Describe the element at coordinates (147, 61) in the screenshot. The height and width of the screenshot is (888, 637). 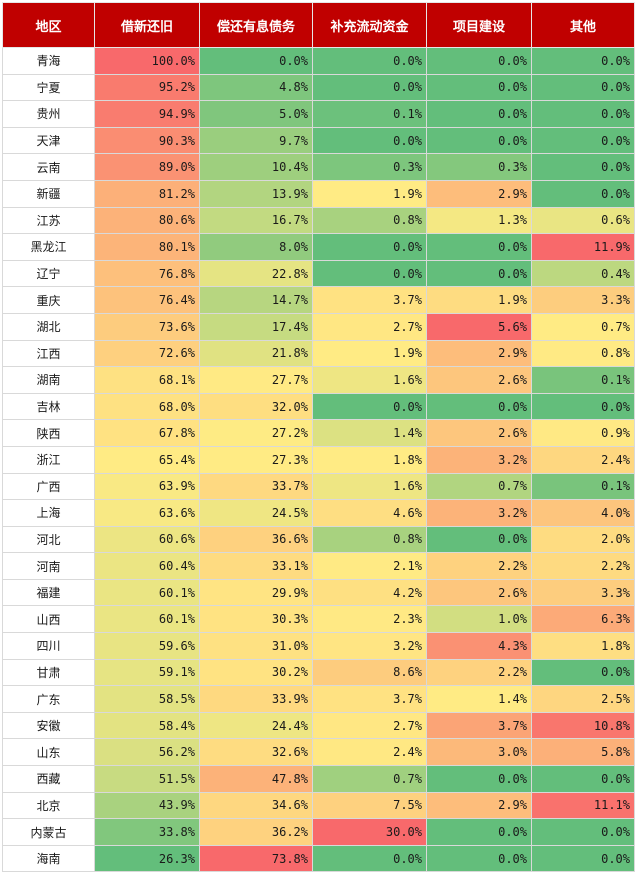
I see `cell-refinance: 100.0%` at that location.